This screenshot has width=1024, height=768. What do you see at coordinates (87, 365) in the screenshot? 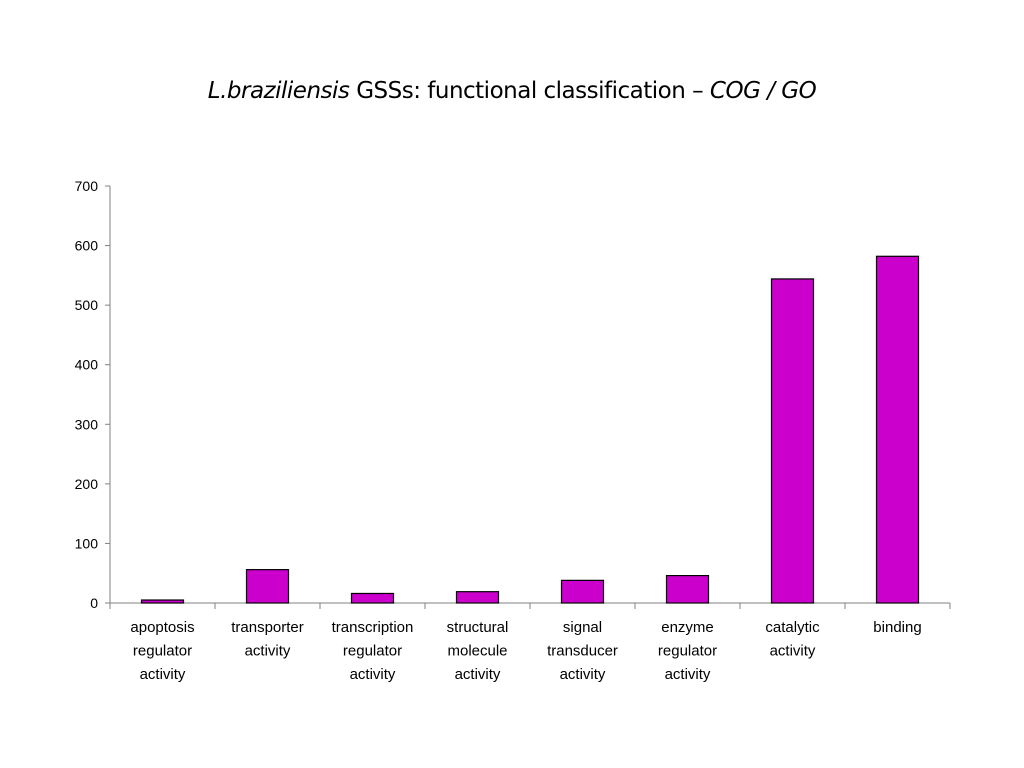
I see `y-tick-label: 400` at bounding box center [87, 365].